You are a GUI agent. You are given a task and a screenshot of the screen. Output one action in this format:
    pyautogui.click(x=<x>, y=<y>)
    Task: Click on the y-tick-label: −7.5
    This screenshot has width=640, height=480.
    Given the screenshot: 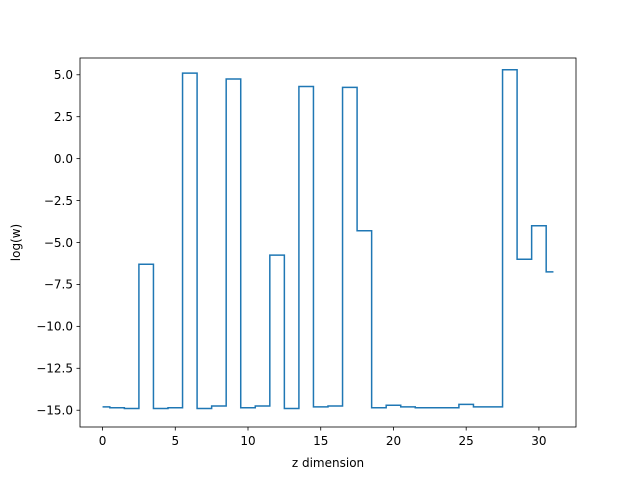 What is the action you would take?
    pyautogui.click(x=58, y=285)
    